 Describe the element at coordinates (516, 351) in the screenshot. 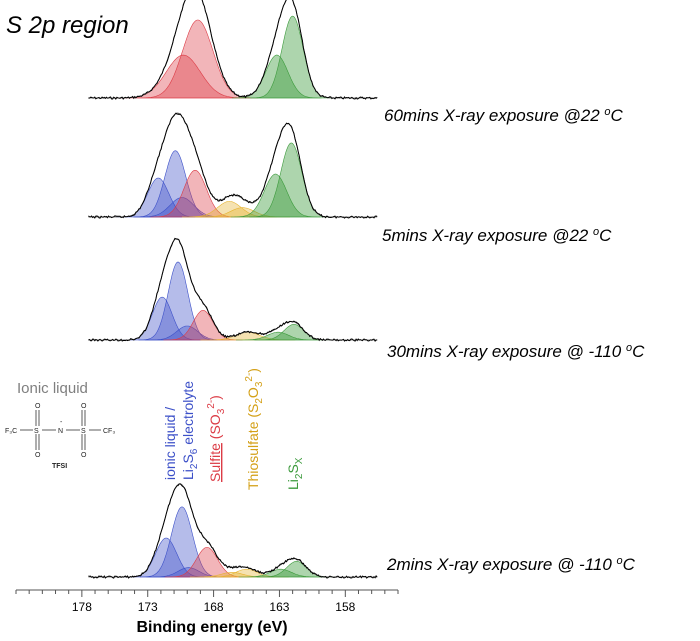

I see `trace-label-2: 30mins X-ray exposure @ -110 oC` at that location.